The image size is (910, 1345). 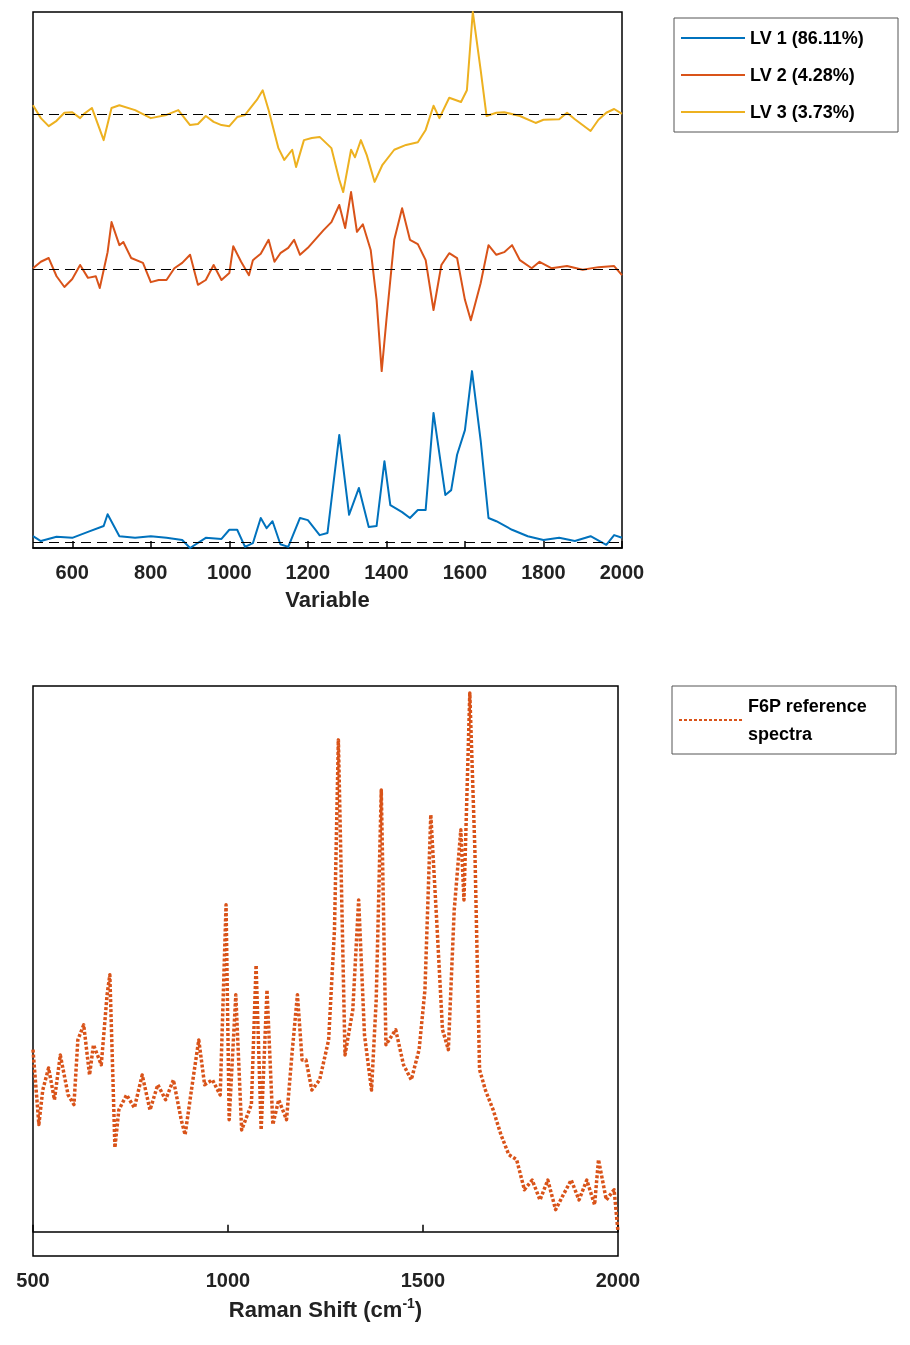 I want to click on x-tick-label: 1200, so click(x=308, y=572).